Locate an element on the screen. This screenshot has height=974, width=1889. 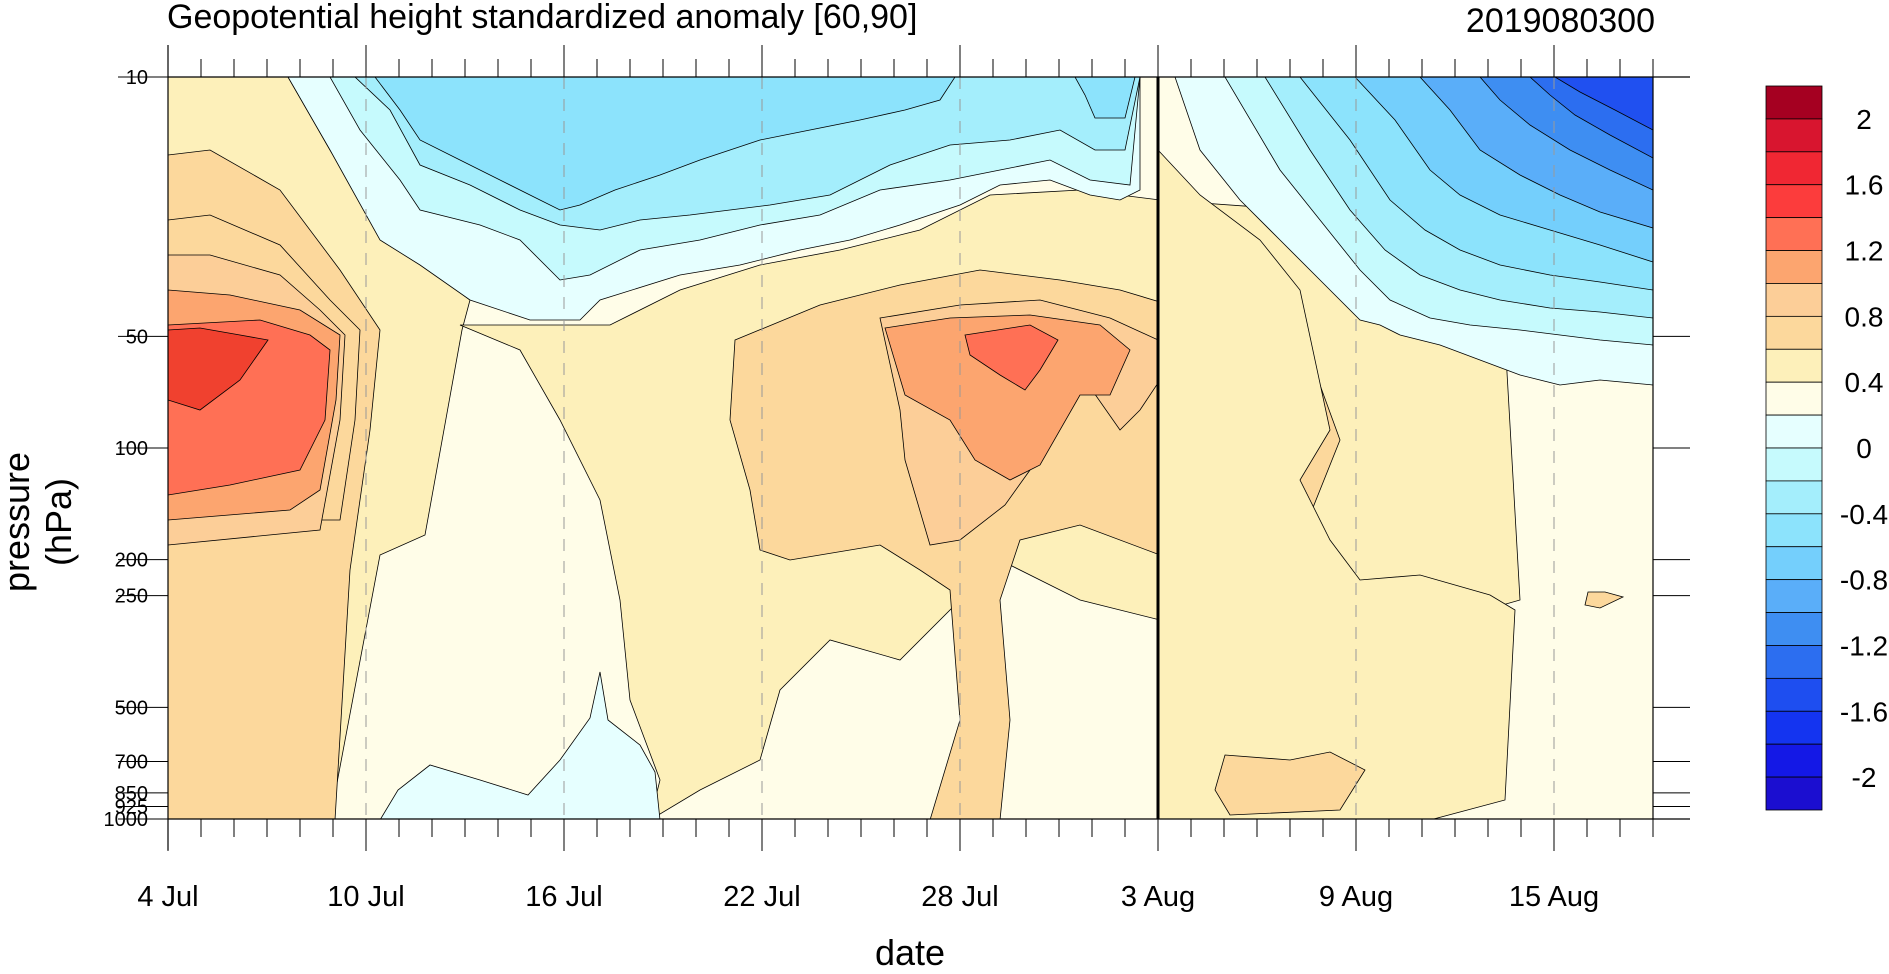
contour-region-0.2-0.4-right is located at coordinates (1336, 483).